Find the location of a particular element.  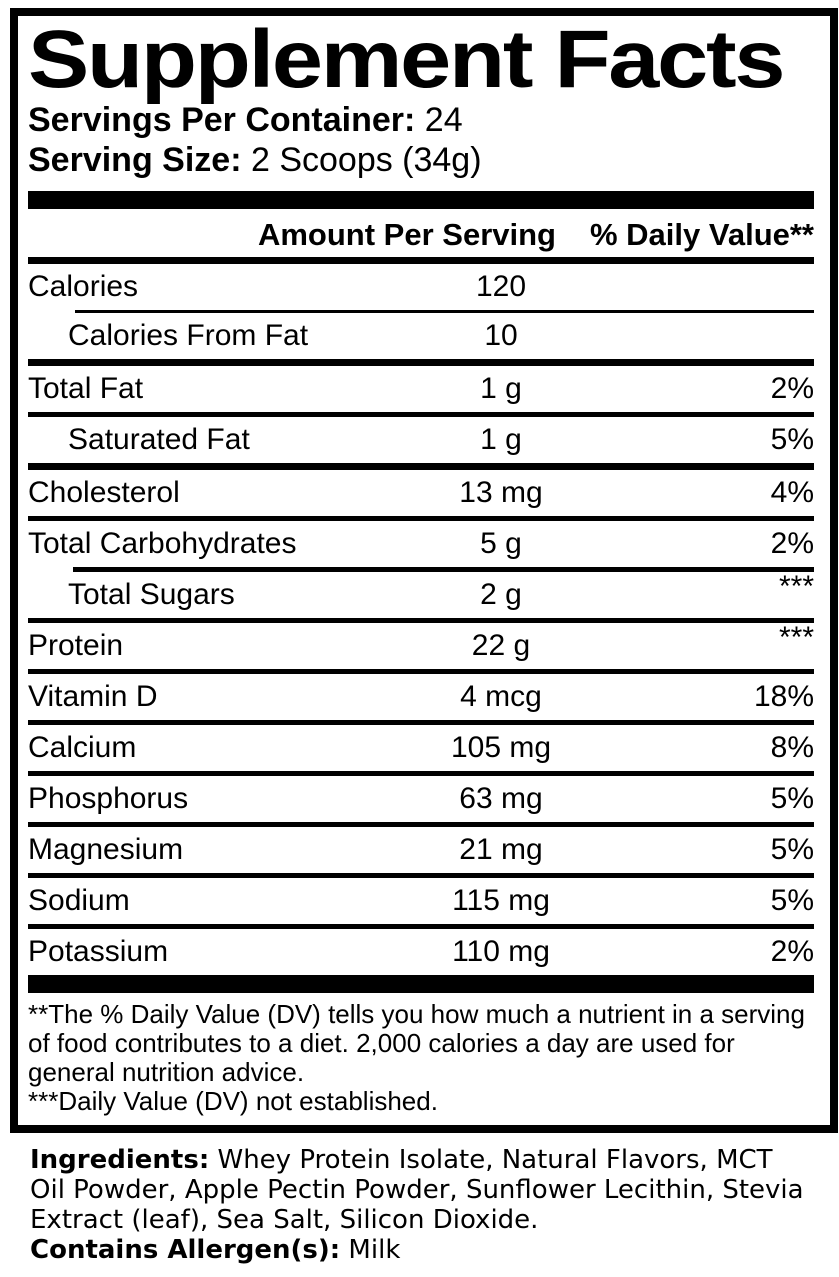

top-divider-bar is located at coordinates (421, 199).